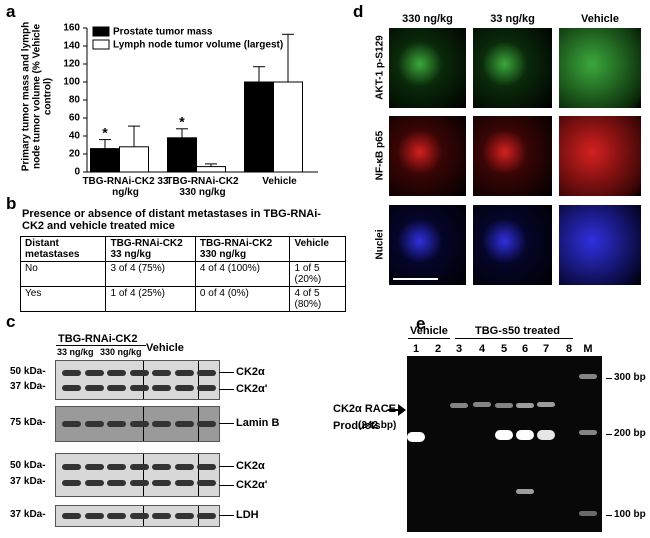  What do you see at coordinates (569, 349) in the screenshot?
I see `lane-number: 8` at bounding box center [569, 349].